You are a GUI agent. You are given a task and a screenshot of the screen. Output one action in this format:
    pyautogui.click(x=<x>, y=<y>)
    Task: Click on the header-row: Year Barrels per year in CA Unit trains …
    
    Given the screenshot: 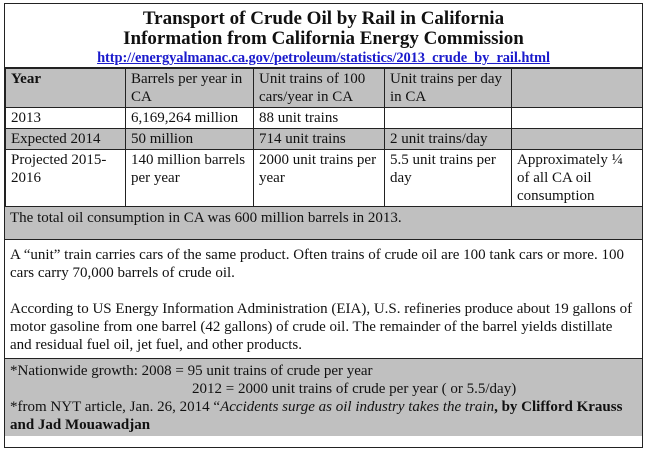 What is the action you would take?
    pyautogui.click(x=324, y=88)
    